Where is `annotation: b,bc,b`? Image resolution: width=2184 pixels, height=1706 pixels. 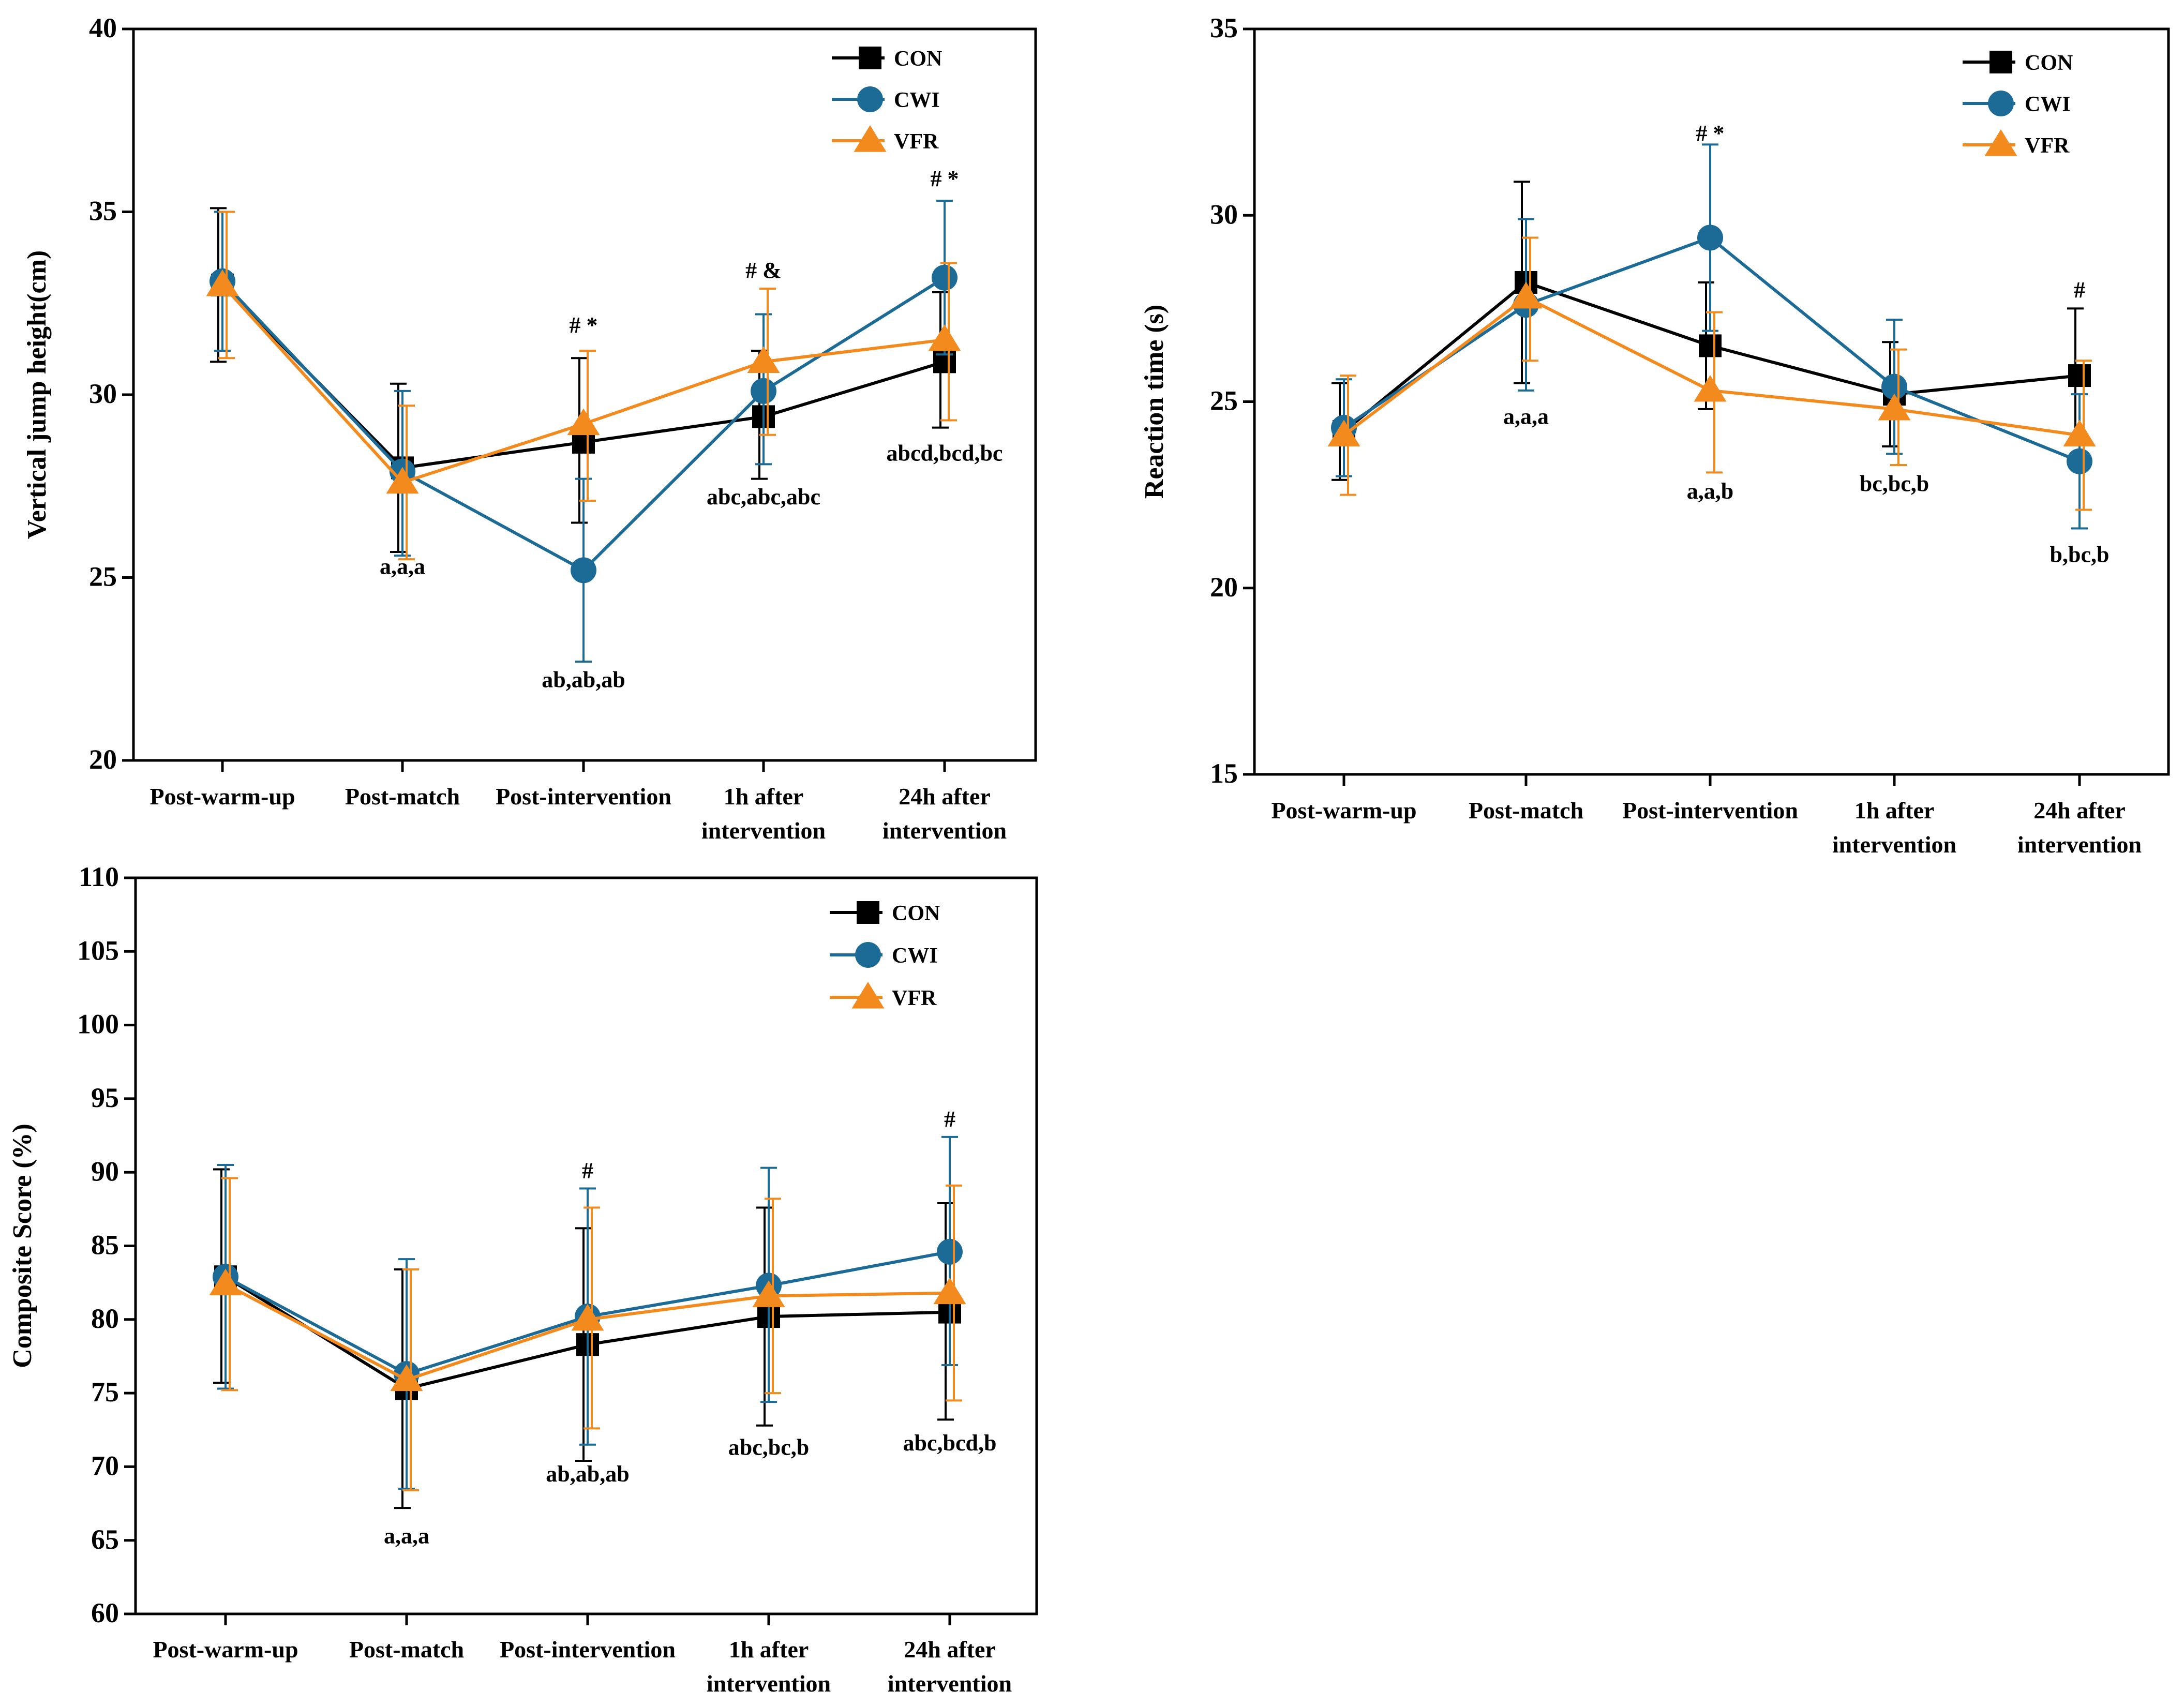 annotation: b,bc,b is located at coordinates (2080, 554).